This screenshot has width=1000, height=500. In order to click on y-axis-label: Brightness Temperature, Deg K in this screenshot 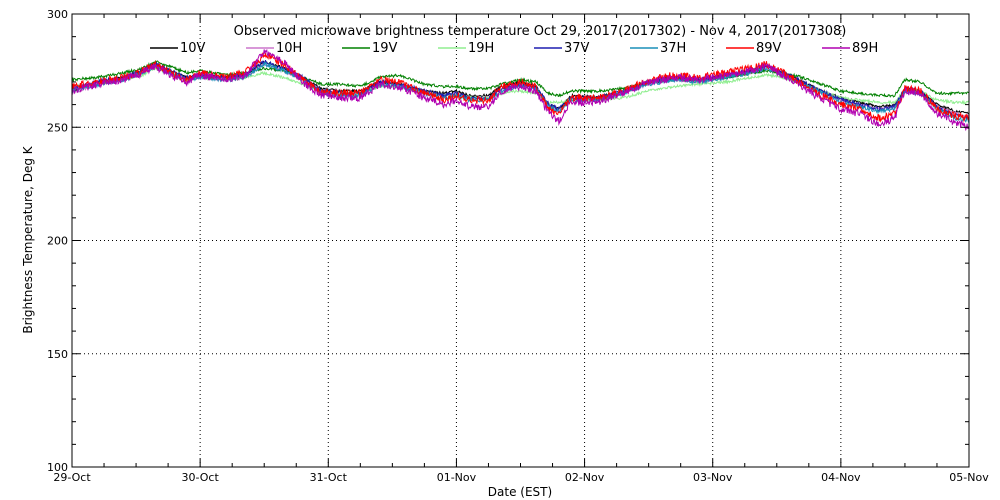, I will do `click(28, 239)`.